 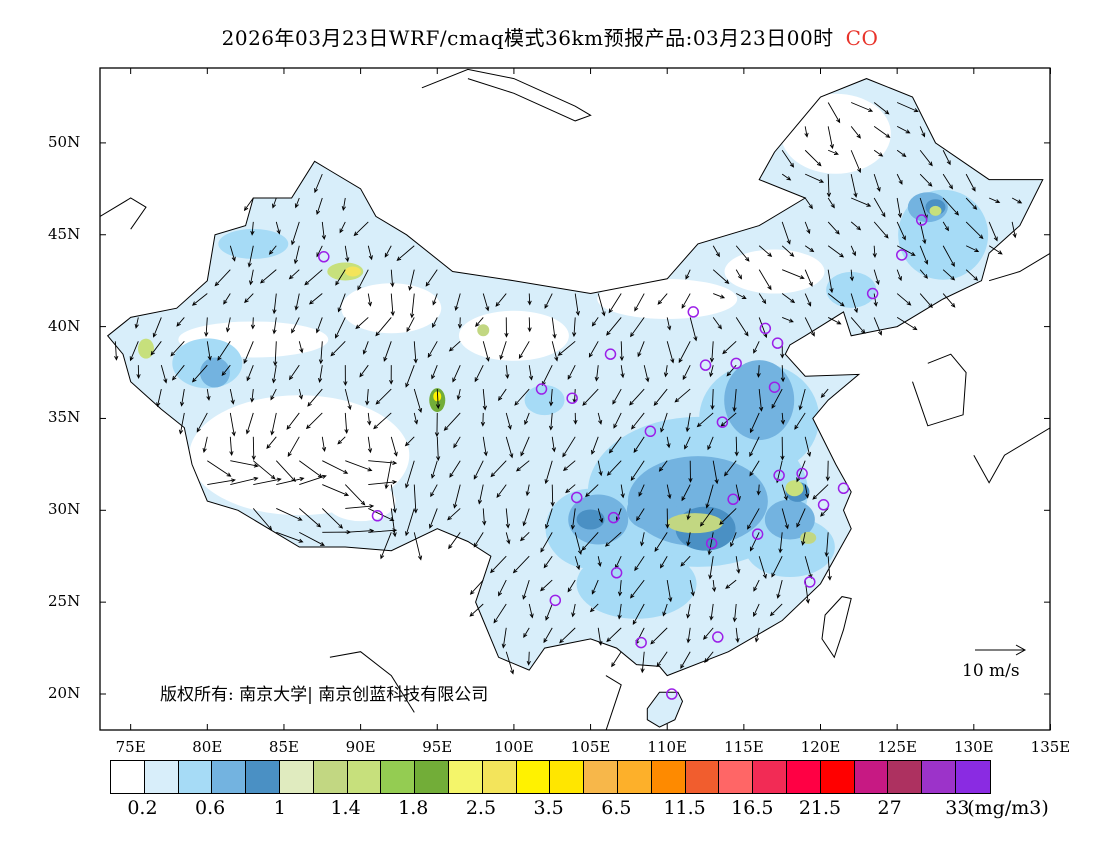 What do you see at coordinates (324, 695) in the screenshot?
I see `copyright-credit: 版权所有: 南京大学| 南京创蓝科技有限公司` at bounding box center [324, 695].